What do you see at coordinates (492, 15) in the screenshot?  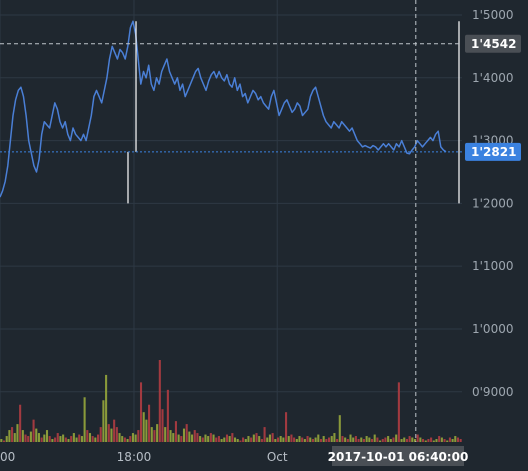 I see `y-tick-label: 1'5000` at bounding box center [492, 15].